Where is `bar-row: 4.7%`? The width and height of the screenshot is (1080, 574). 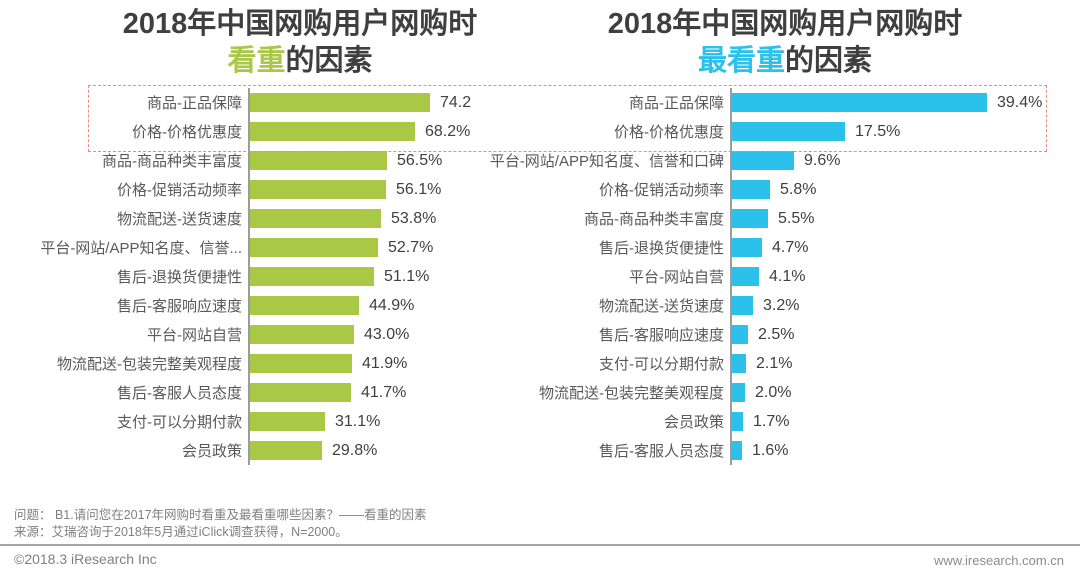 bar-row: 4.7% is located at coordinates (887, 247).